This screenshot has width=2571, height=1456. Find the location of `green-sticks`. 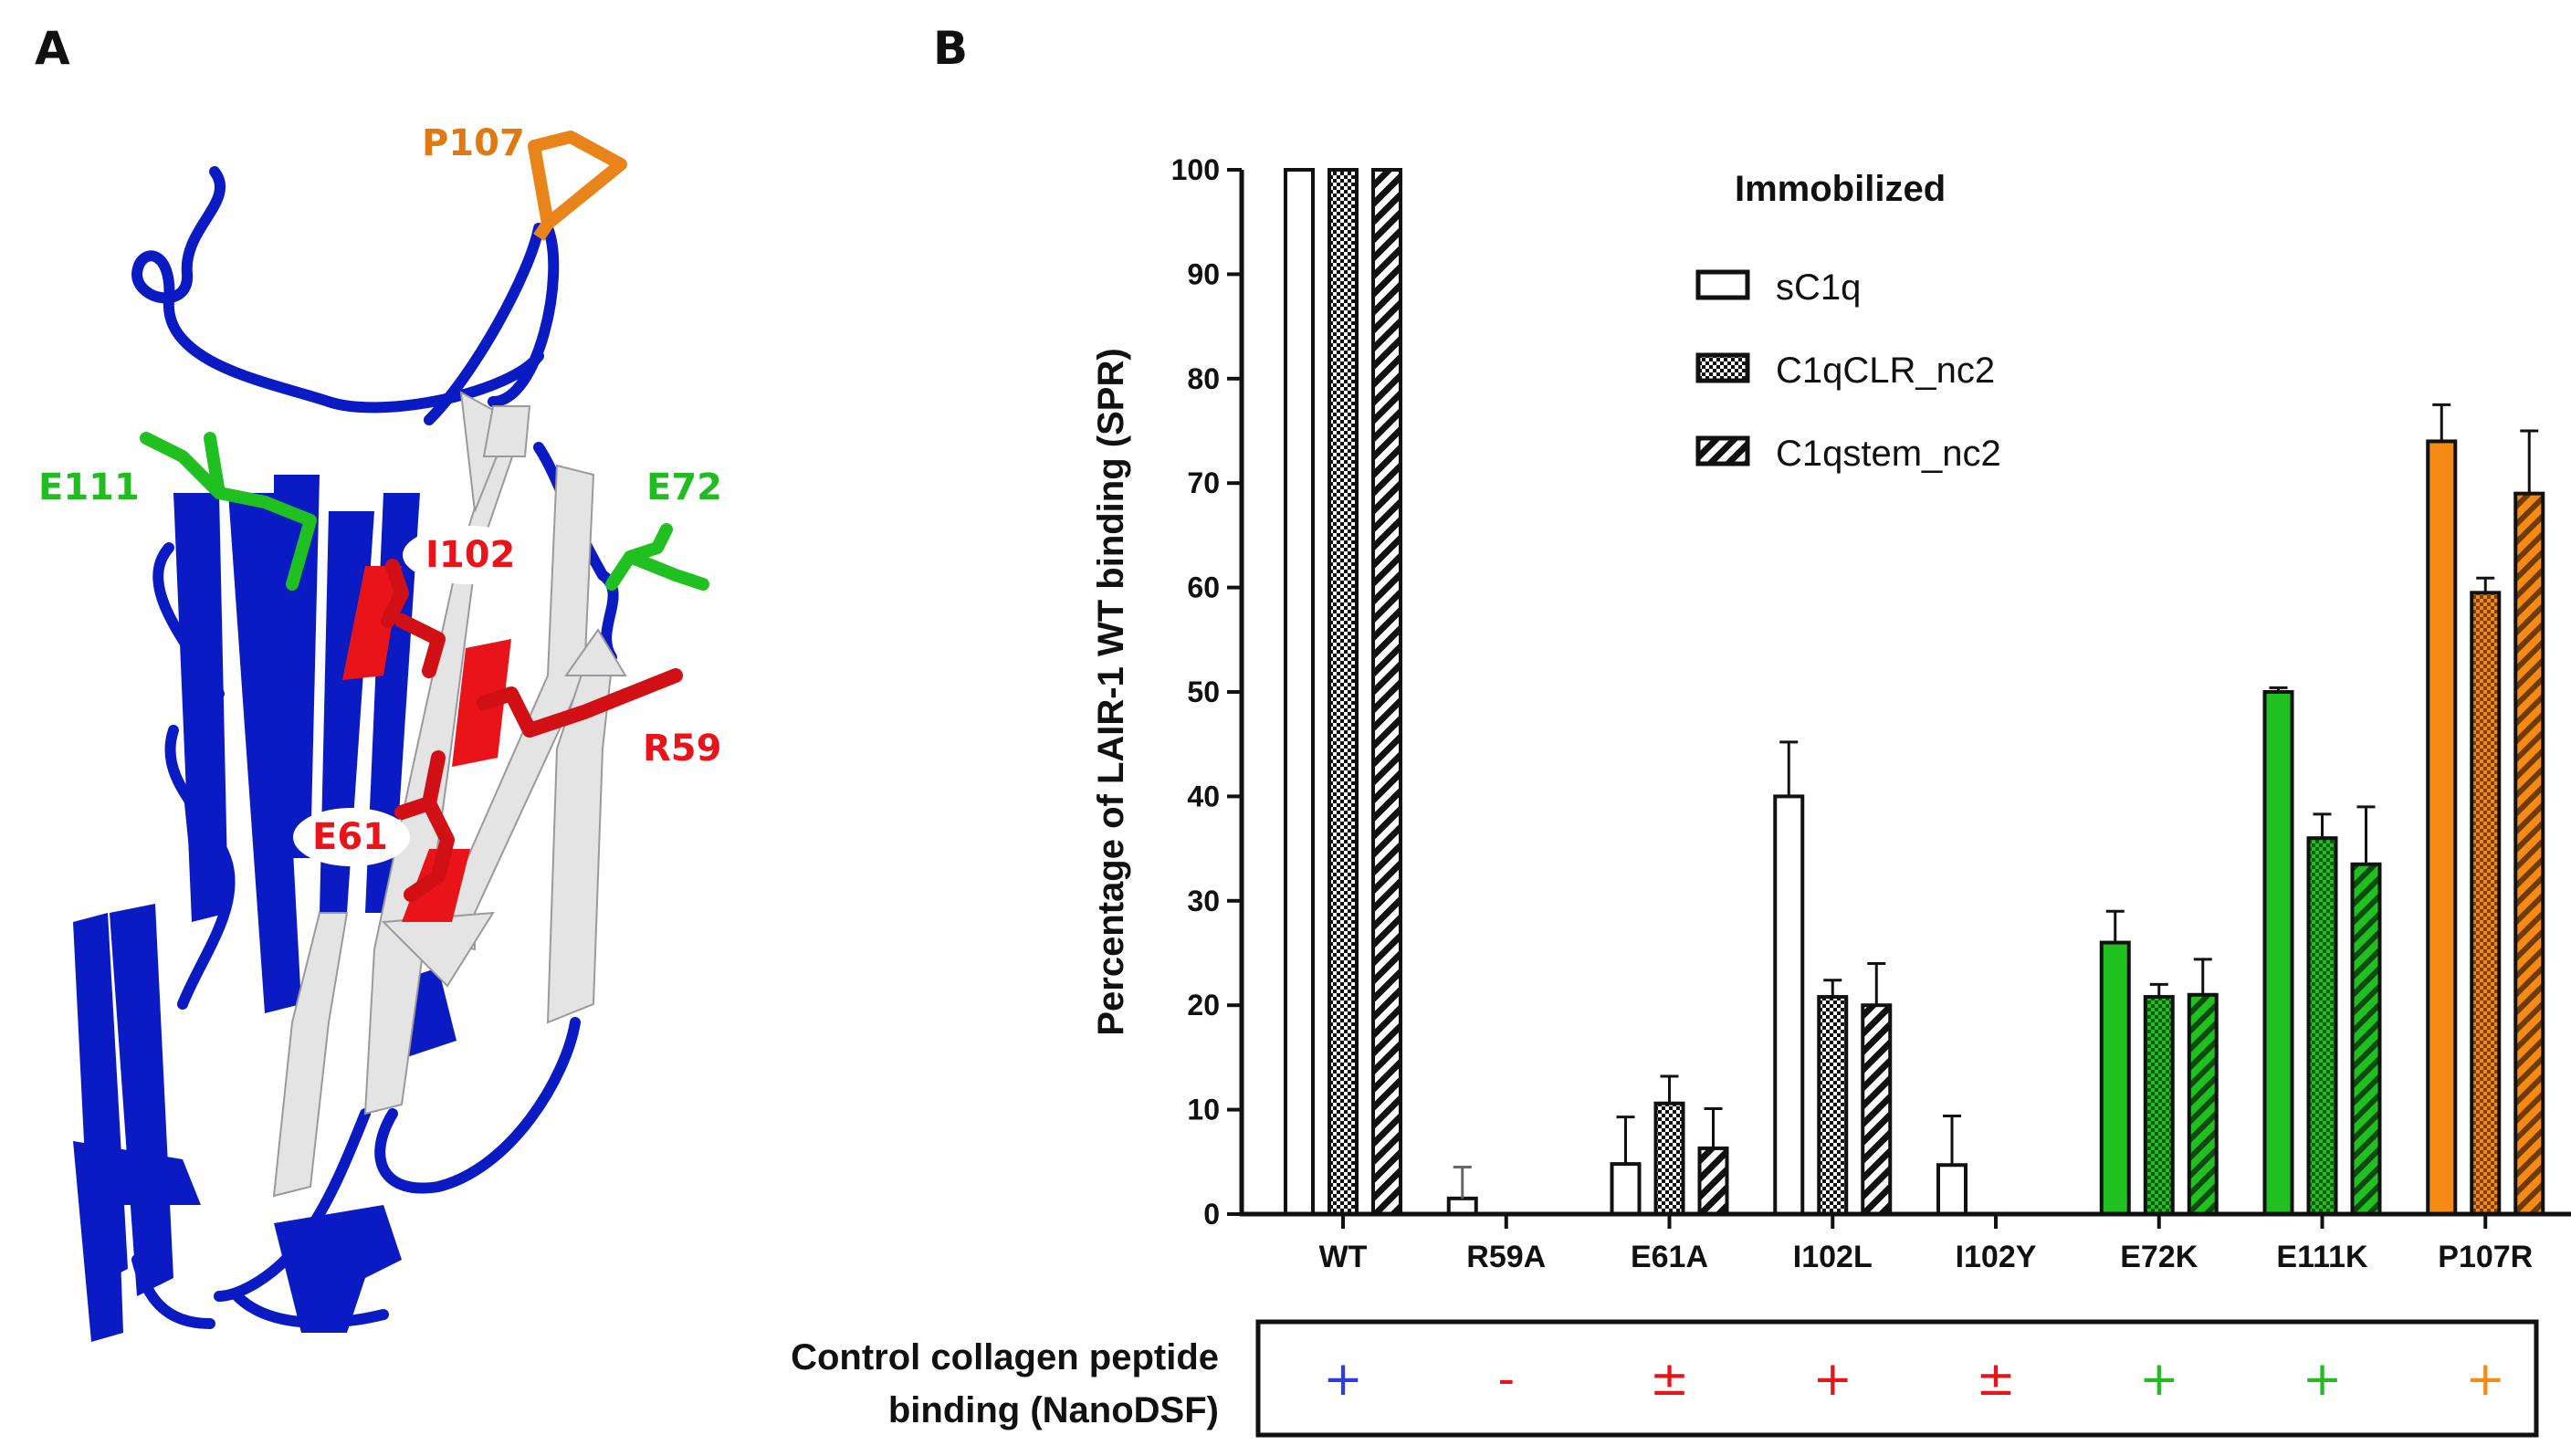

green-sticks is located at coordinates (424, 512).